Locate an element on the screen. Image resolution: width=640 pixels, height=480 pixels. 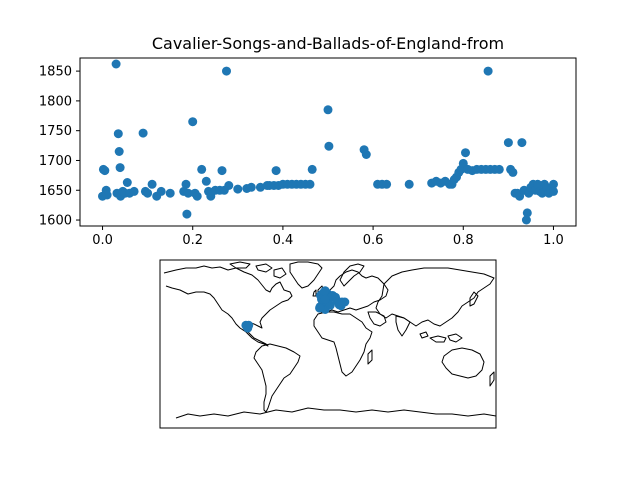
y-axis-ticks: 1600 1650 1700 1750 1800 1850 is located at coordinates (59, 147).